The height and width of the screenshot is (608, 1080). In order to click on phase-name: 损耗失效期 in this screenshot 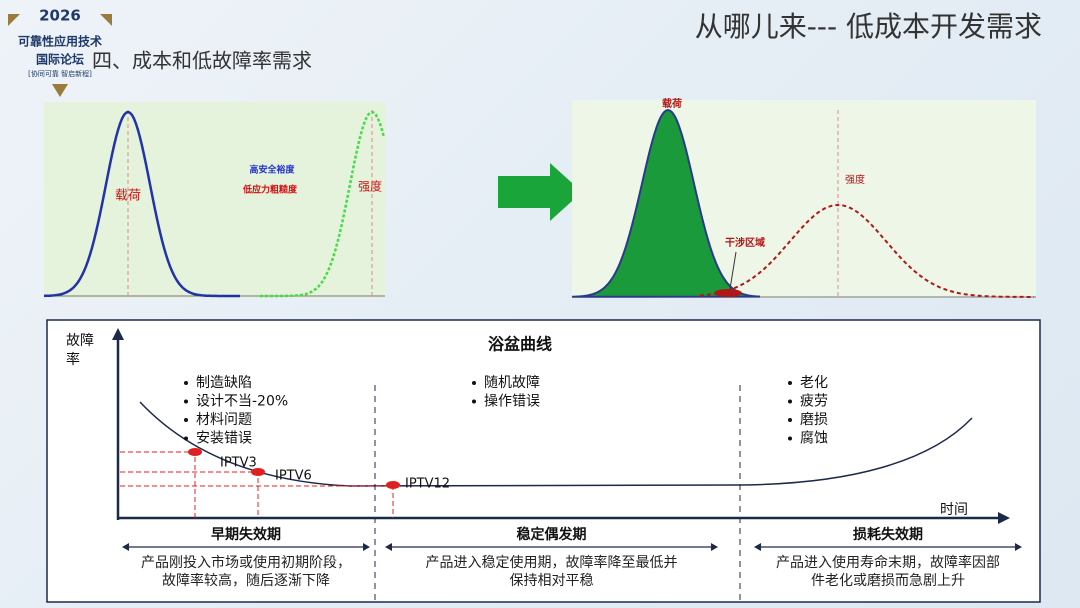, I will do `click(888, 534)`.